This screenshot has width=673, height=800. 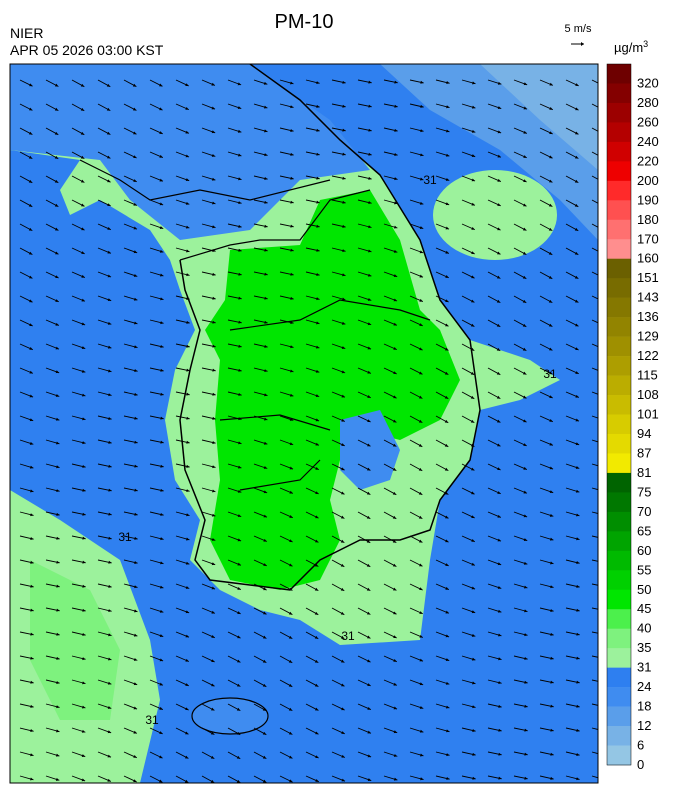 I want to click on sea-lighter, so click(x=539, y=117).